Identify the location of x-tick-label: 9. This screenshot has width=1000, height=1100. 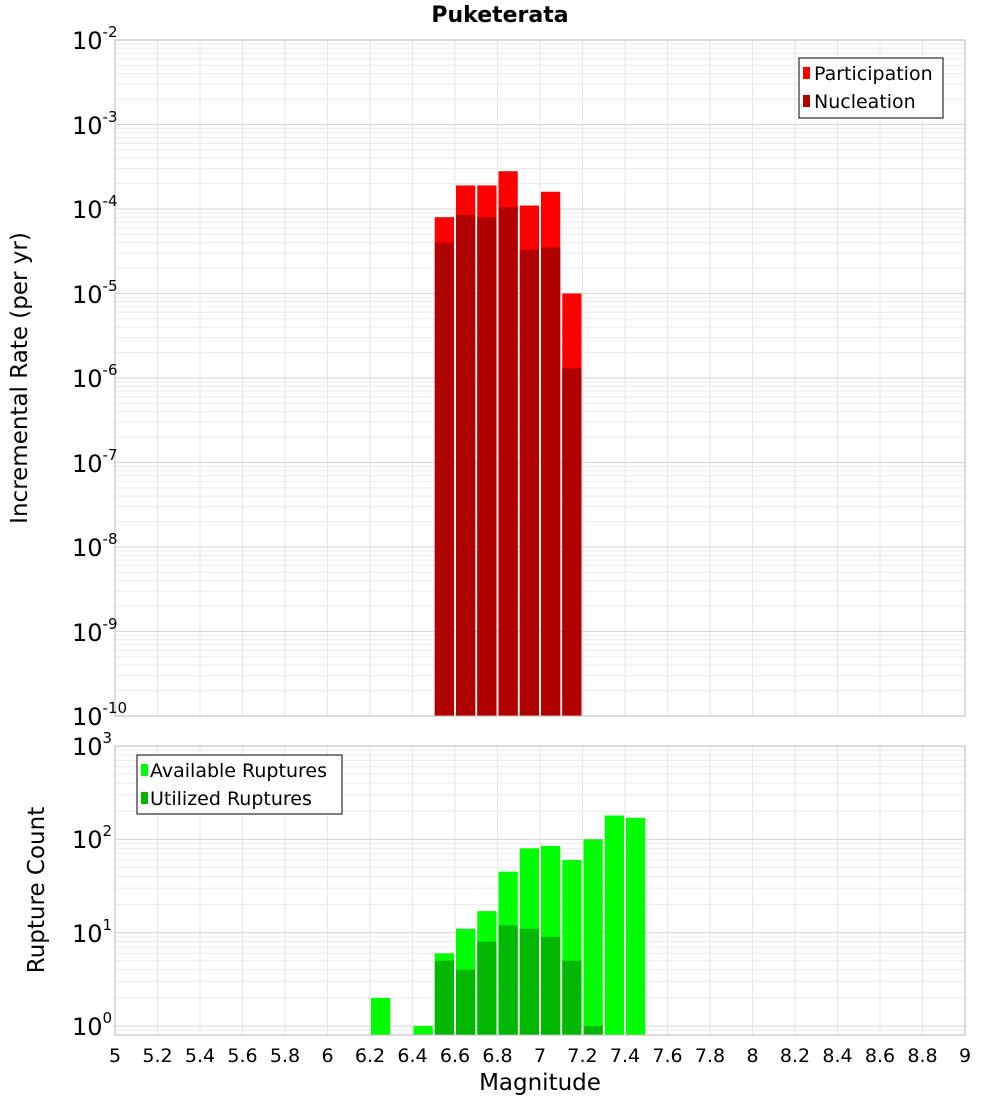
(965, 1056).